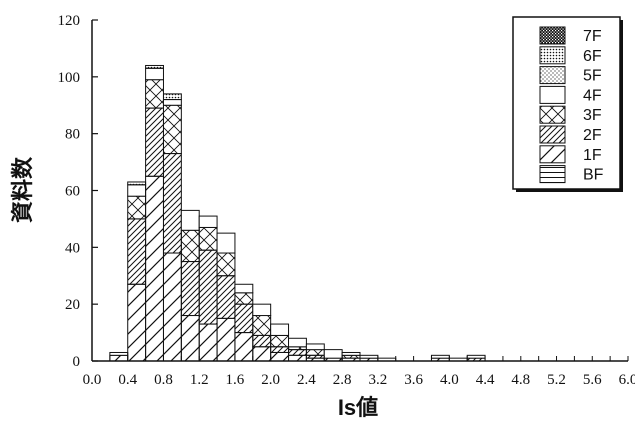  I want to click on y-ticks: 0 20 40 60 80 100 120, so click(78, 191).